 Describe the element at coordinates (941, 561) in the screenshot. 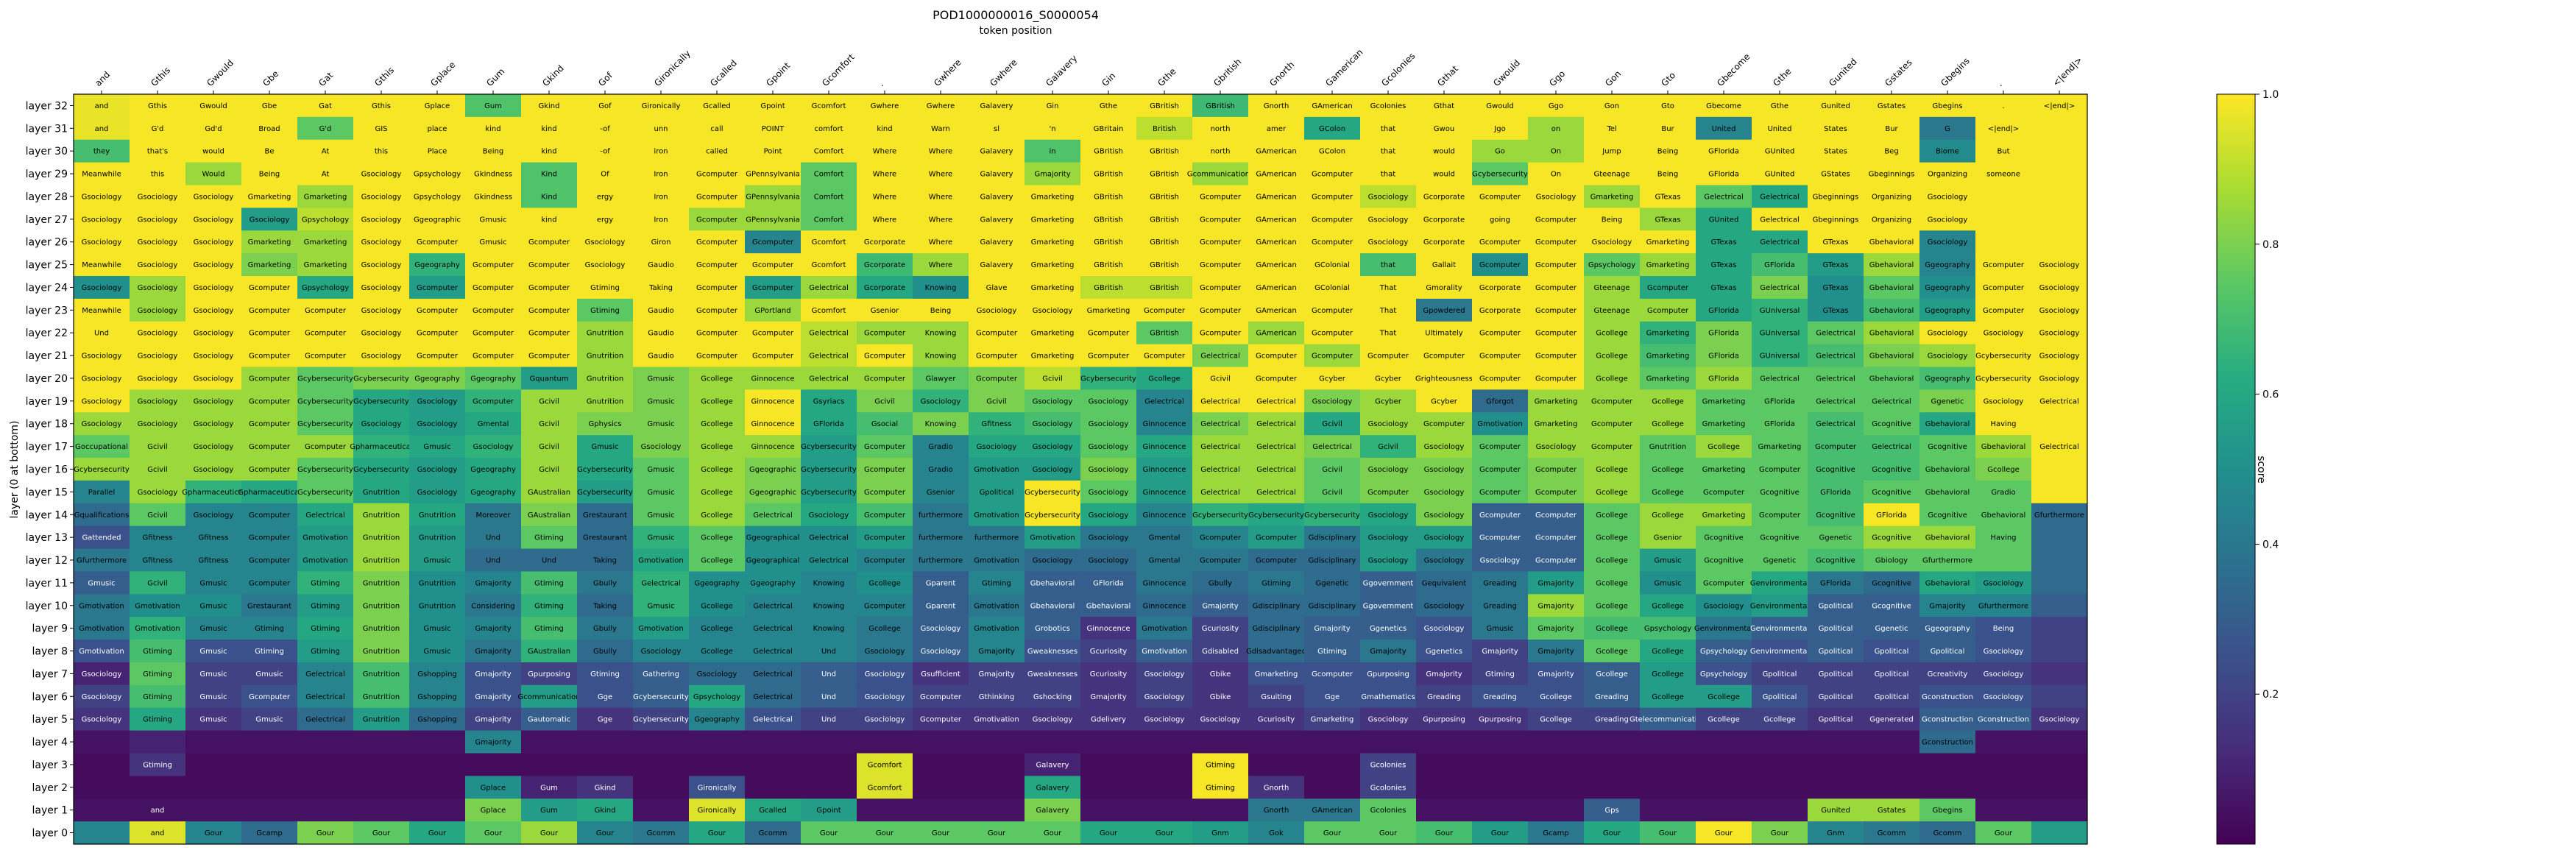

I see `cell-label: furthermore` at that location.